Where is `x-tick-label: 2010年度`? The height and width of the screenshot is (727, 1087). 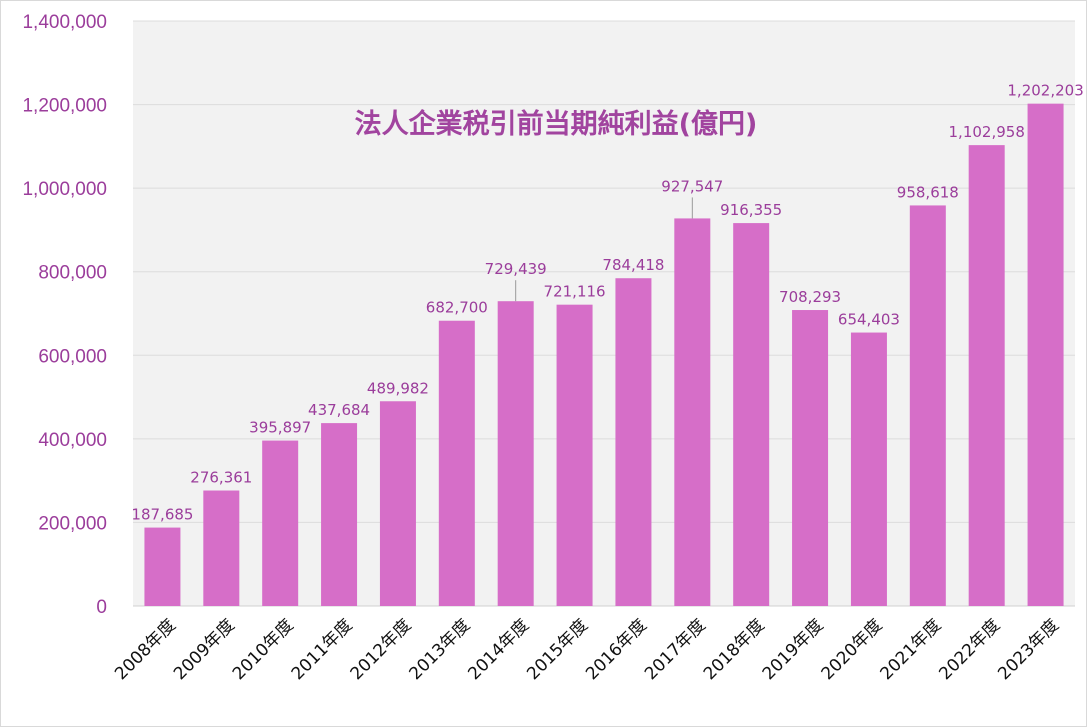 x-tick-label: 2010年度 is located at coordinates (263, 649).